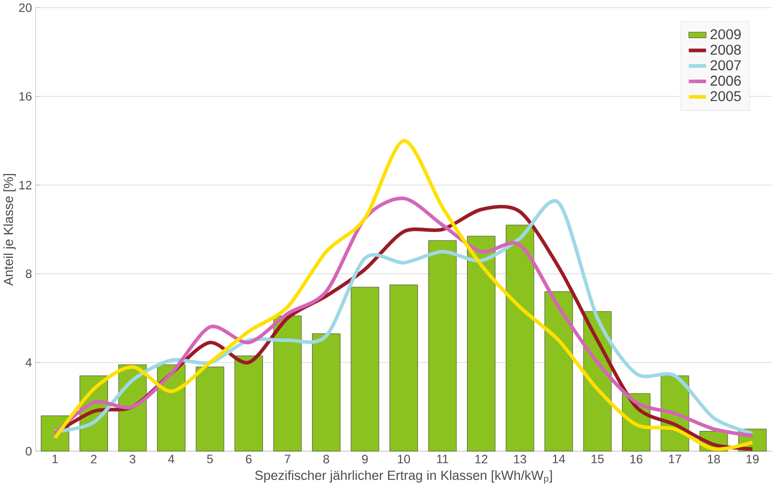  I want to click on x-tick-label: 4, so click(171, 459).